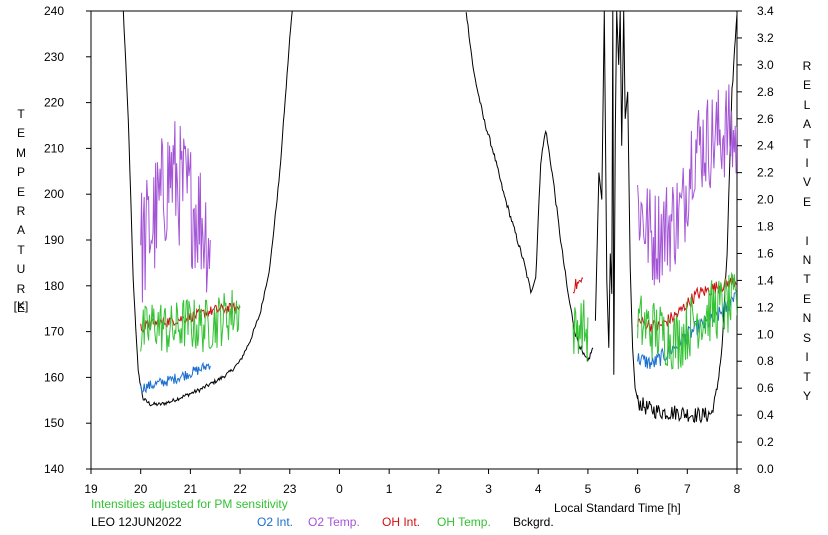  Describe the element at coordinates (54, 469) in the screenshot. I see `left-tick-label: 140` at that location.